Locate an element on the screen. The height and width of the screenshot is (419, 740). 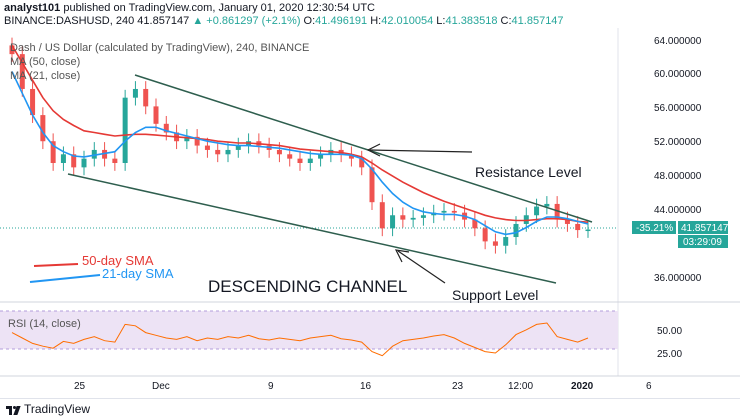
high-label: H: is located at coordinates (376, 21).